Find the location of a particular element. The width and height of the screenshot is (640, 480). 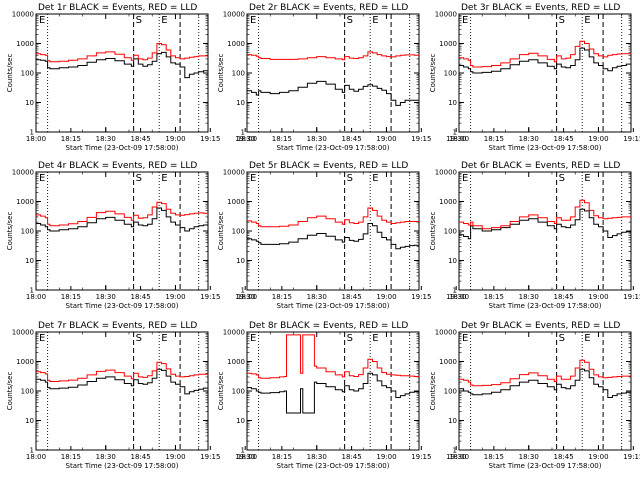

panel-title: Det 3r BLACK = Events, RED = LLD is located at coordinates (540, 8).